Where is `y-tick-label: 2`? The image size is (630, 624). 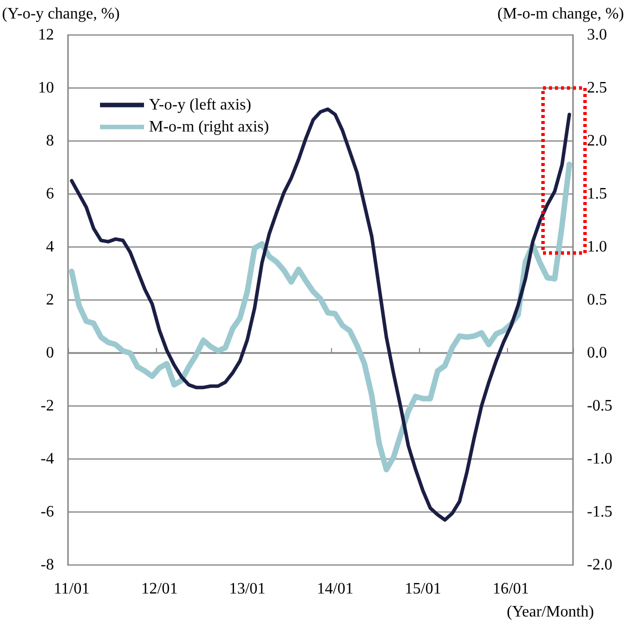
y-tick-label: 2 is located at coordinates (50, 300).